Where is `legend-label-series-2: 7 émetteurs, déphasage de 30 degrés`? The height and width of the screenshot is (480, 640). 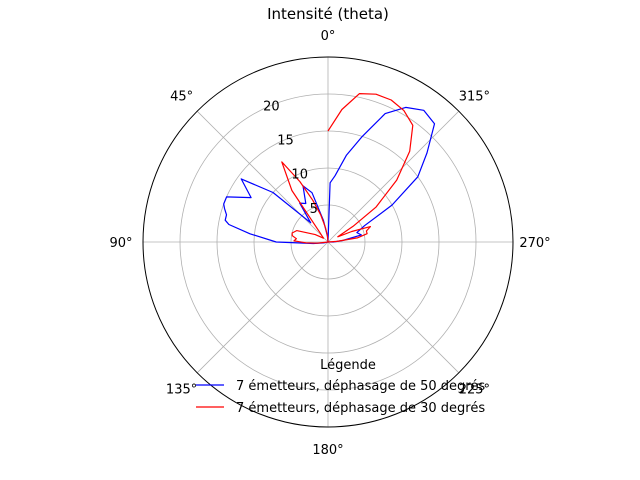 legend-label-series-2: 7 émetteurs, déphasage de 30 degrés is located at coordinates (360, 408).